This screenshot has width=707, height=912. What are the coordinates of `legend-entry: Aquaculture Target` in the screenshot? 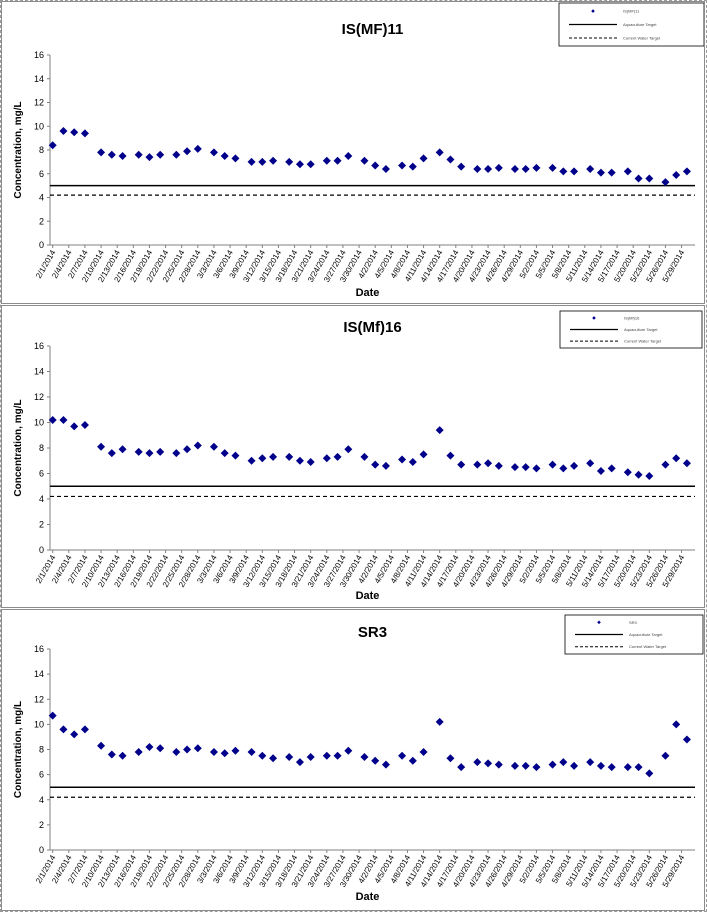 It's located at (640, 24).